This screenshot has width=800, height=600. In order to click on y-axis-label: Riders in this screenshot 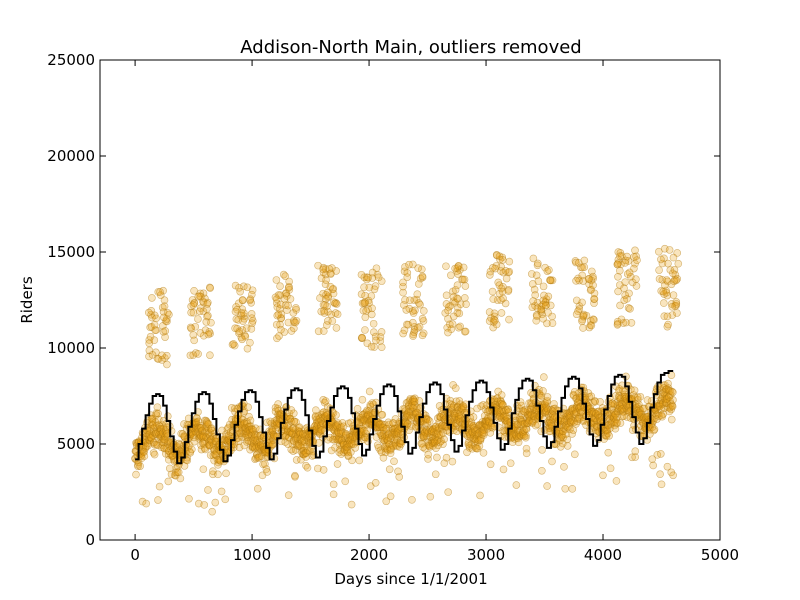, I will do `click(27, 300)`.